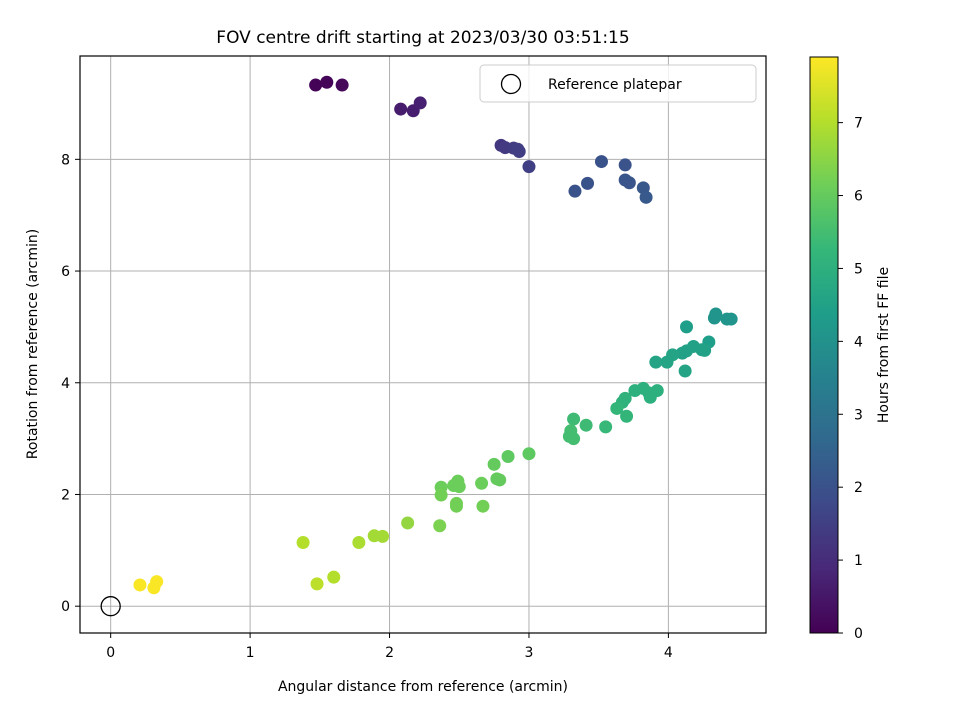 Image resolution: width=960 pixels, height=724 pixels. I want to click on colorbar-tick-label: 0, so click(858, 634).